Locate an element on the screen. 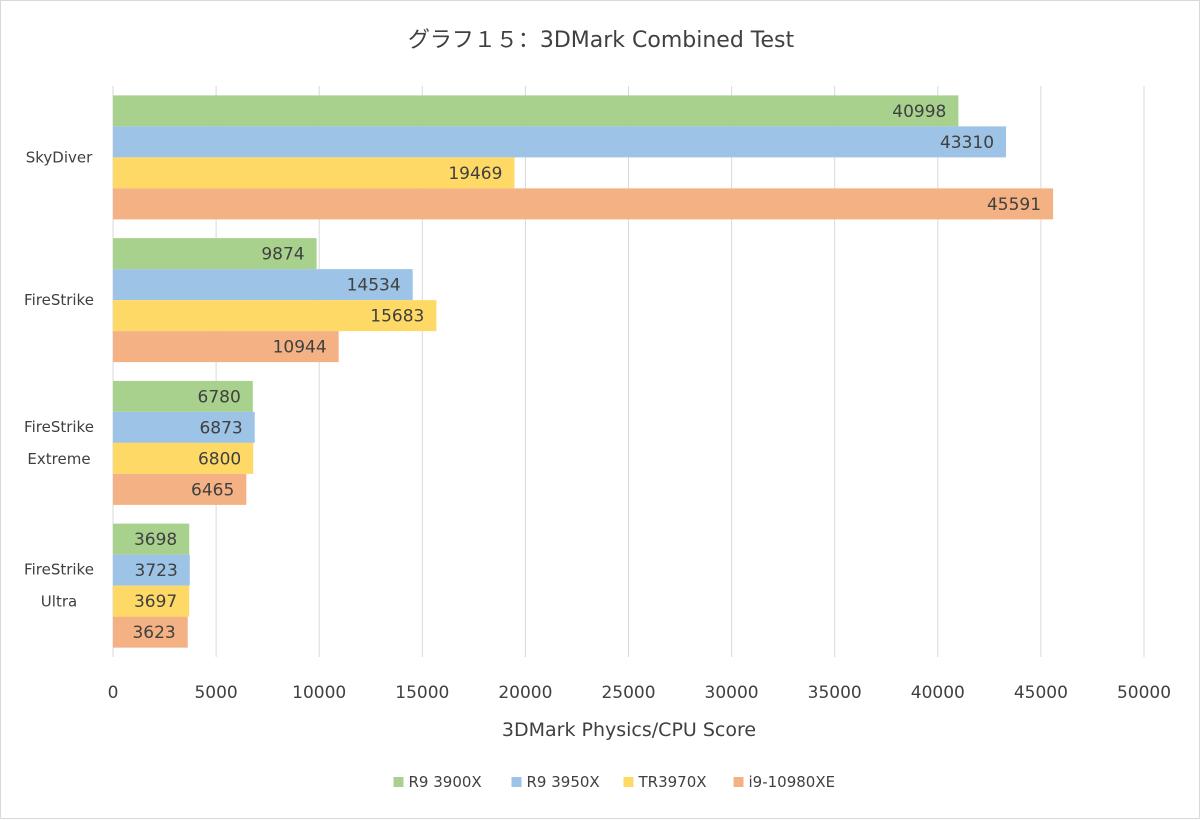 This screenshot has width=1200, height=820. data-label: 6873 is located at coordinates (220, 428).